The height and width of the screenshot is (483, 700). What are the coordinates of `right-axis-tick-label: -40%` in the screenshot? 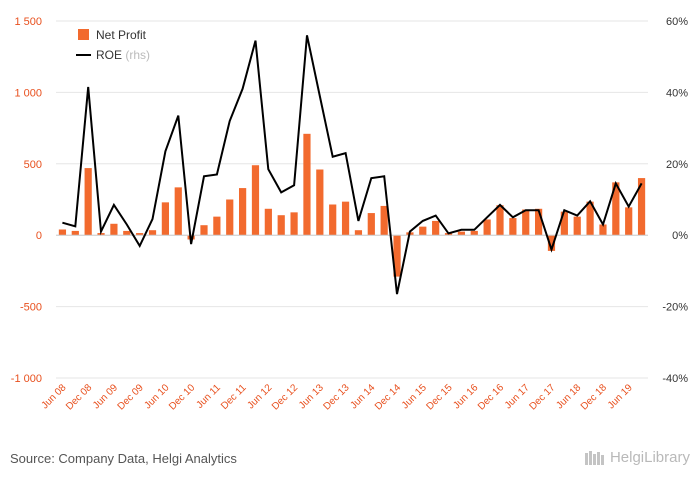 It's located at (675, 379).